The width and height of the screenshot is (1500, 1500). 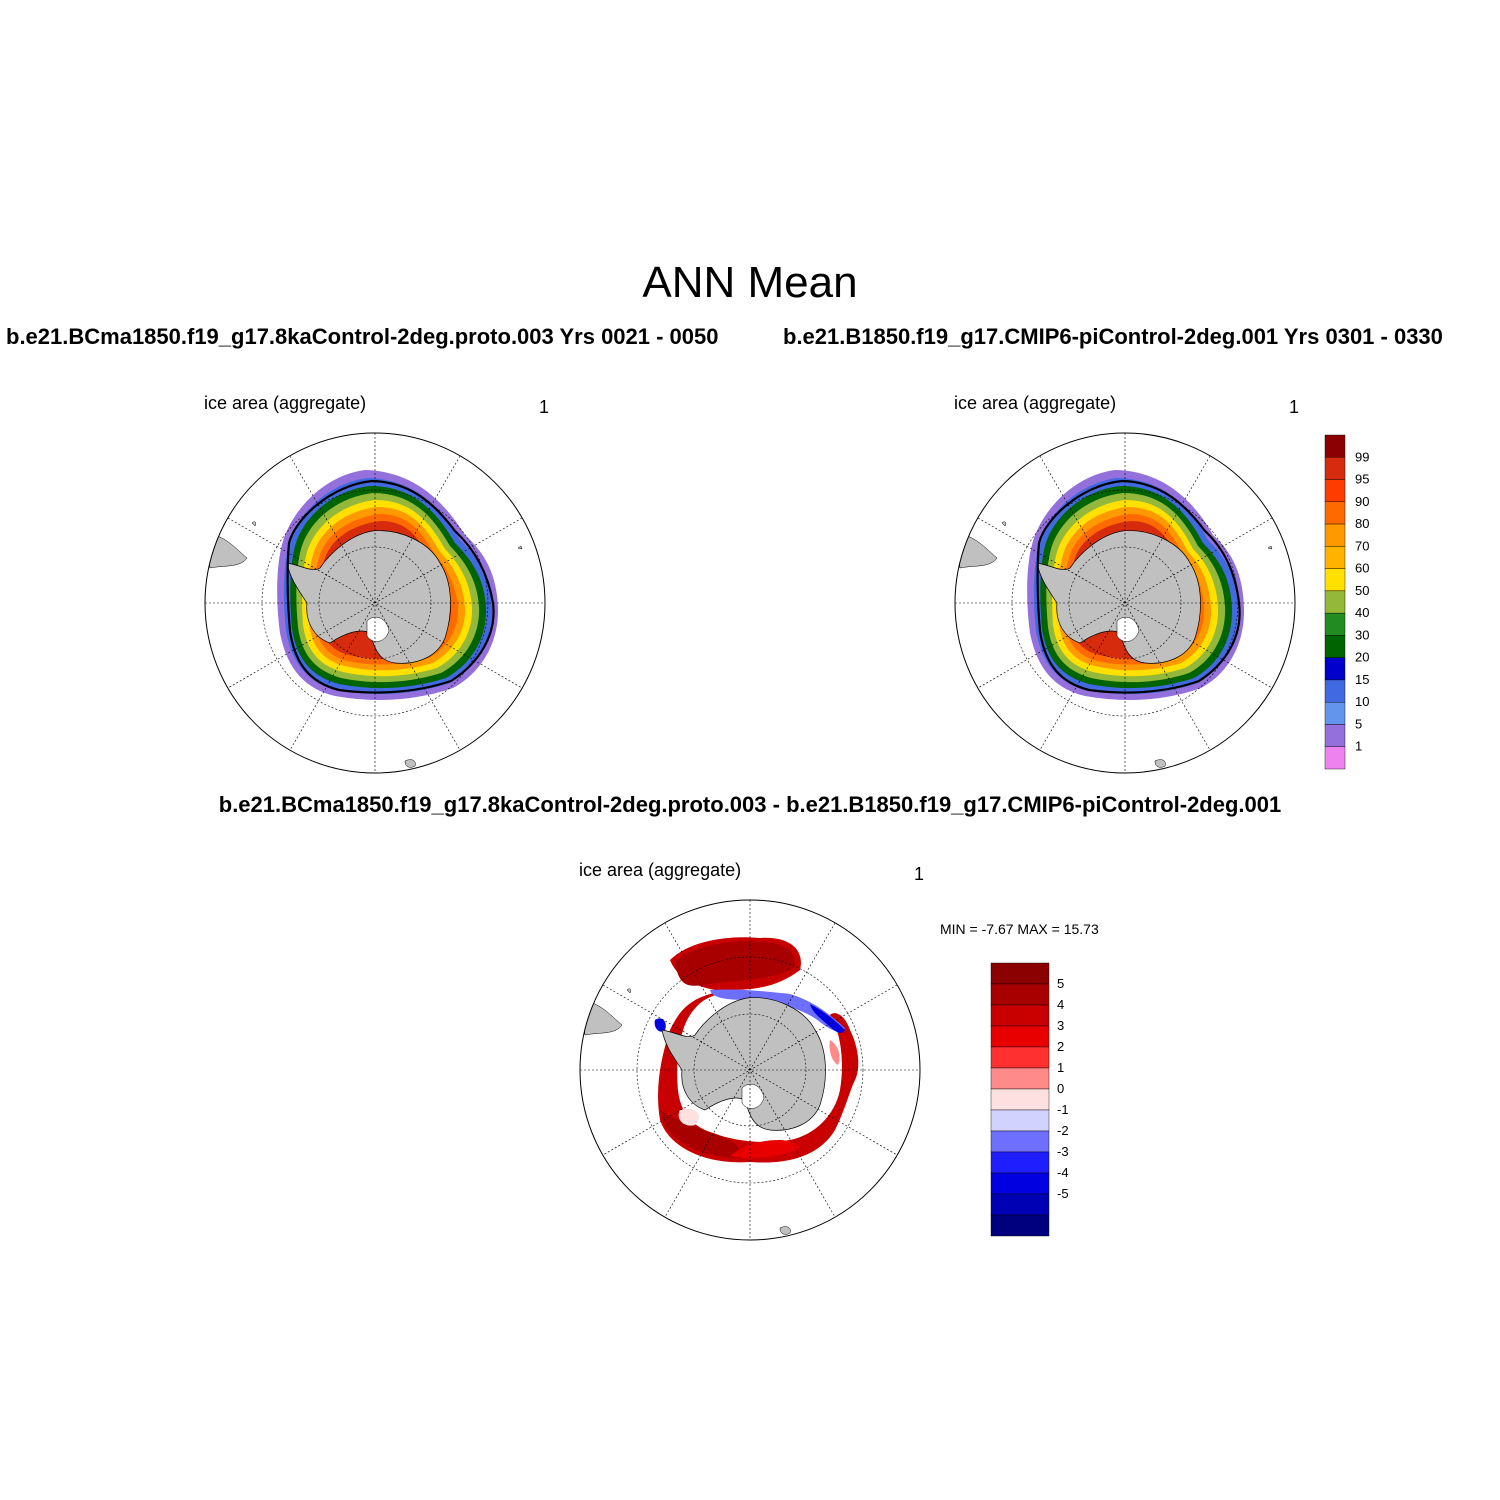 What do you see at coordinates (1358, 723) in the screenshot?
I see `concentration-colorbar-label: 5` at bounding box center [1358, 723].